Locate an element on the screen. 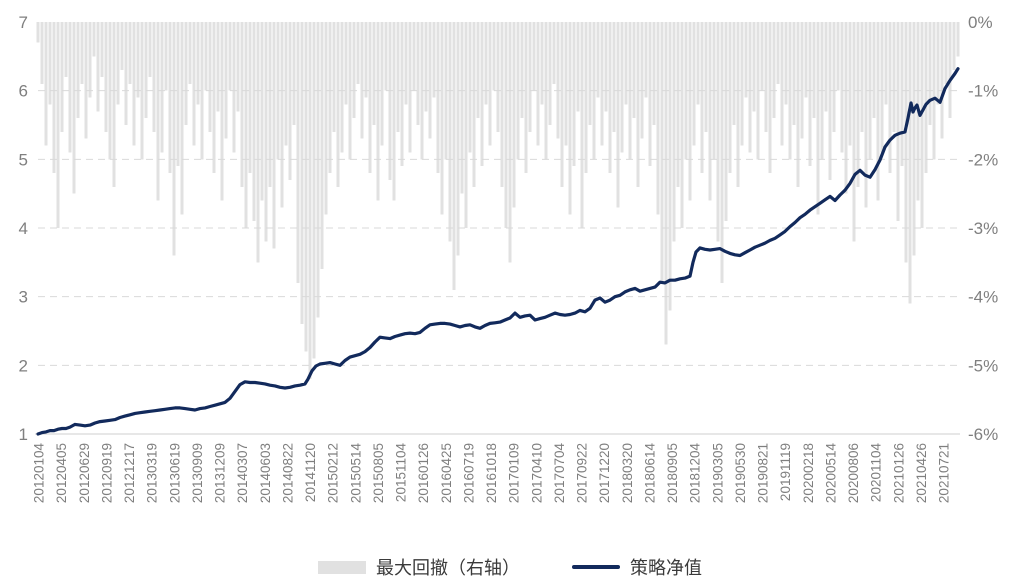 The image size is (1020, 588). x-axis-tick-label: 20130619 is located at coordinates (174, 473).